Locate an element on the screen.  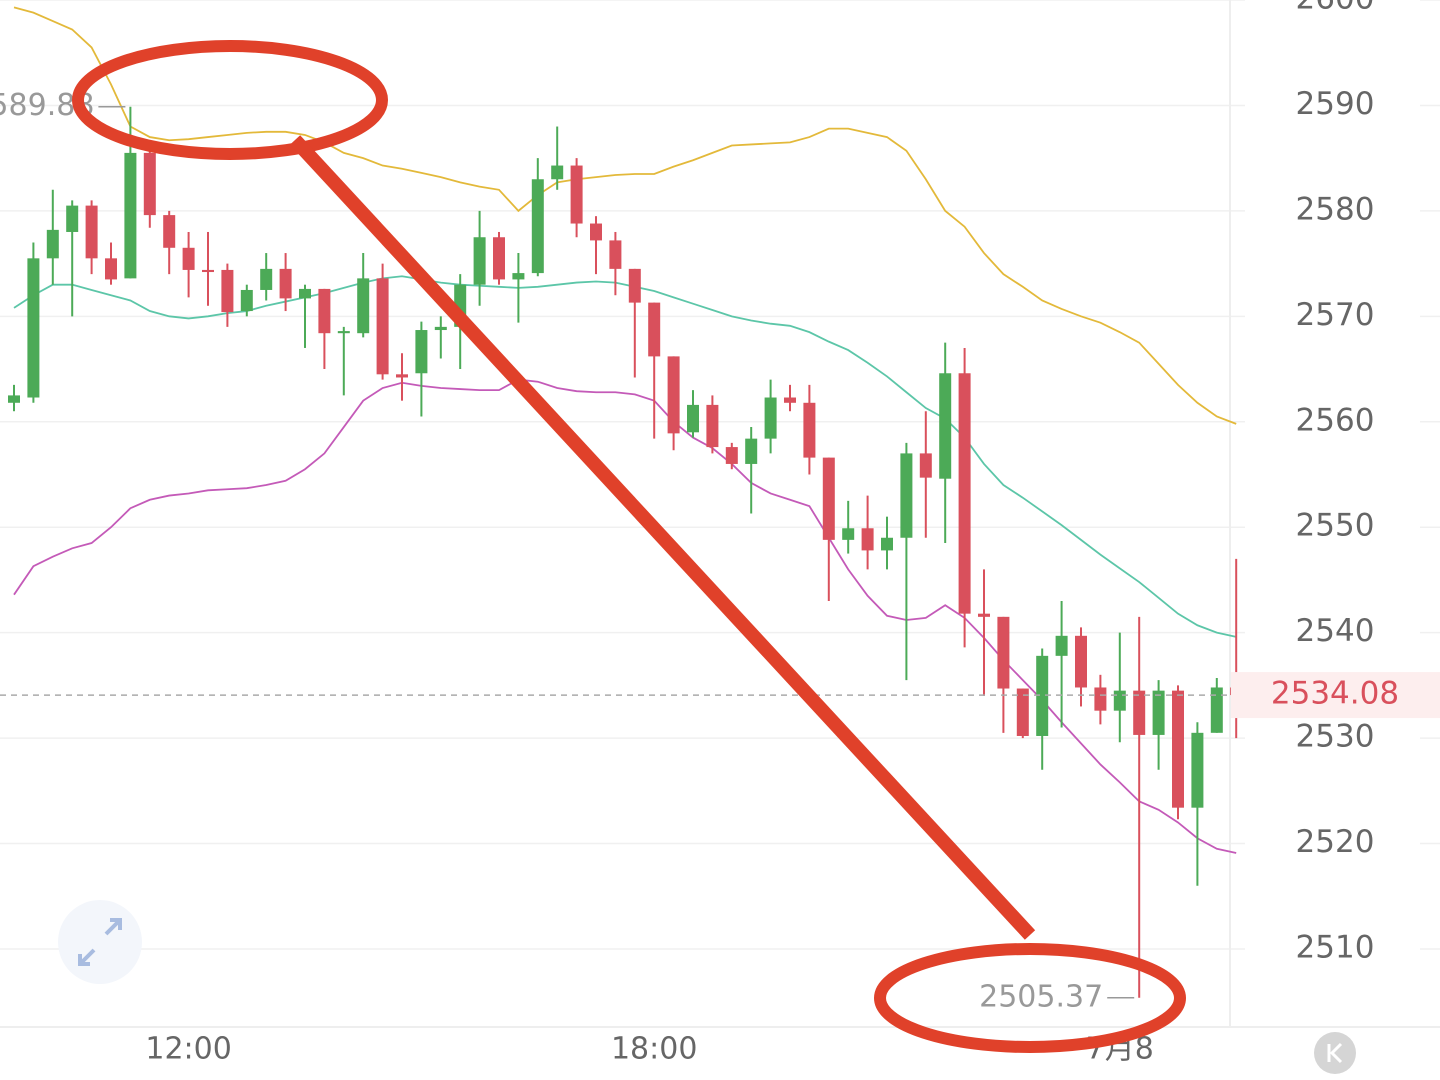
price-label: 2534.08 is located at coordinates (1335, 694).